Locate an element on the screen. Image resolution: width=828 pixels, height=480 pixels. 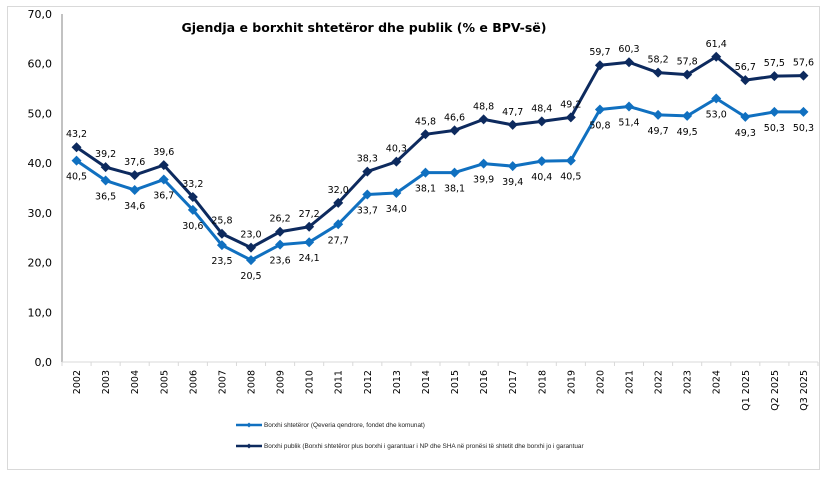
x-tick-label: Q2 2025 is located at coordinates (775, 390).